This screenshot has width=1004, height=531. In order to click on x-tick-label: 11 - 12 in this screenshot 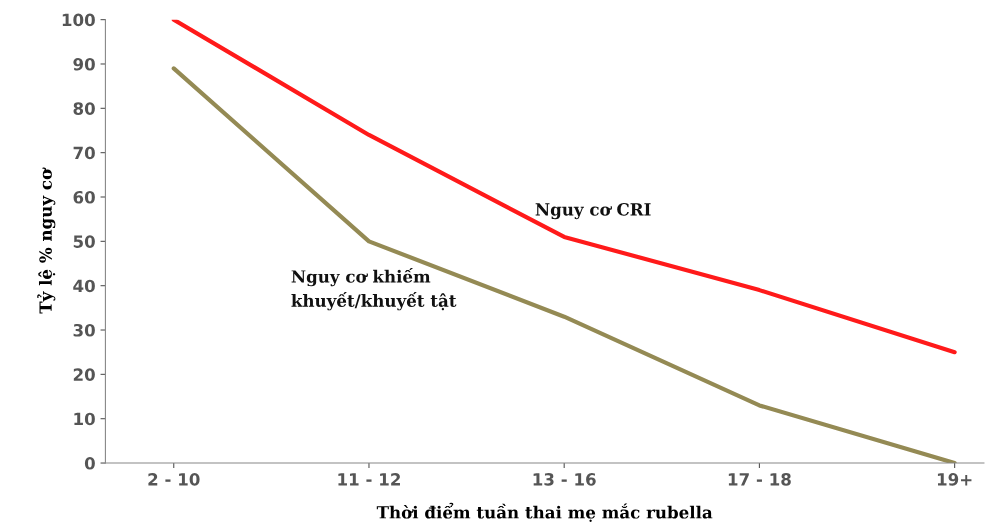, I will do `click(369, 479)`.